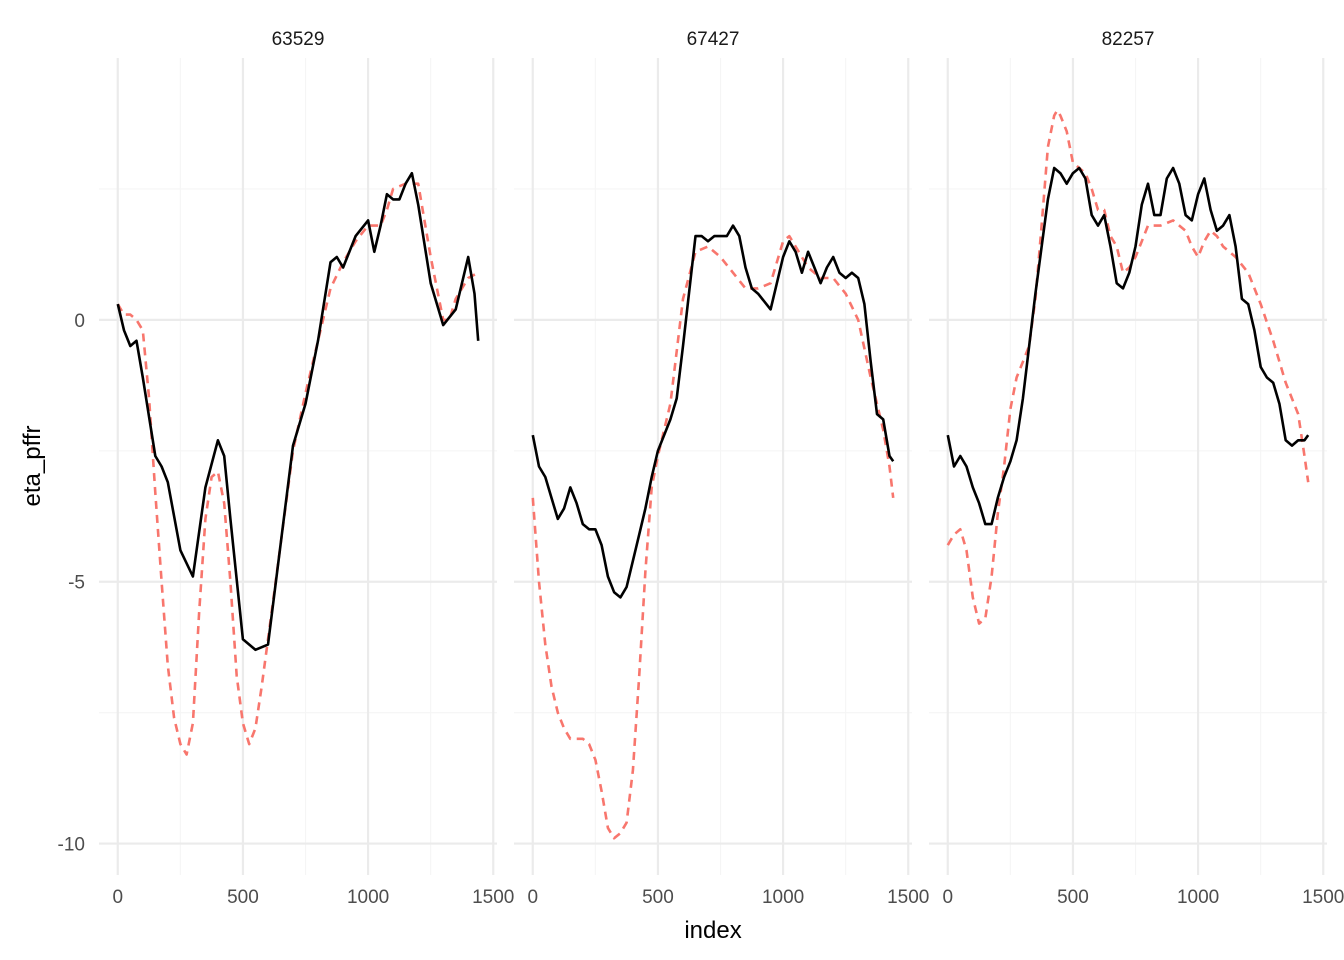  I want to click on y-tick-label: -10, so click(71, 845).